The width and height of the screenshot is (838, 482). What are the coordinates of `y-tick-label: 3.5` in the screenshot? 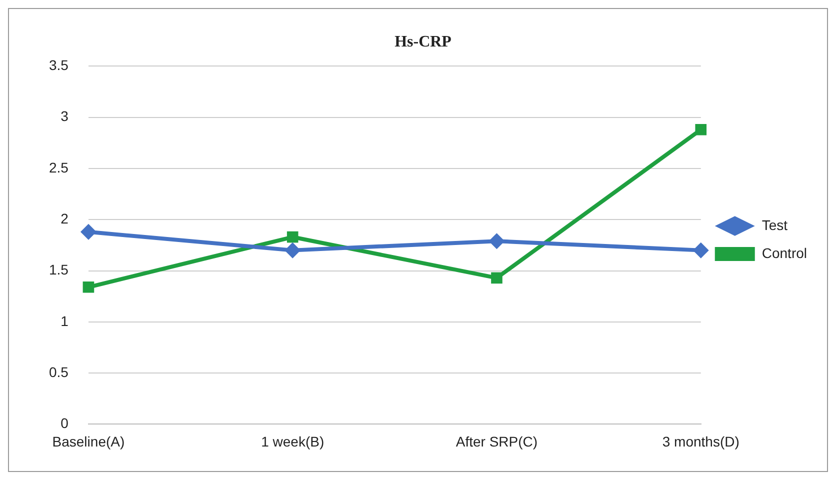 It's located at (58, 65).